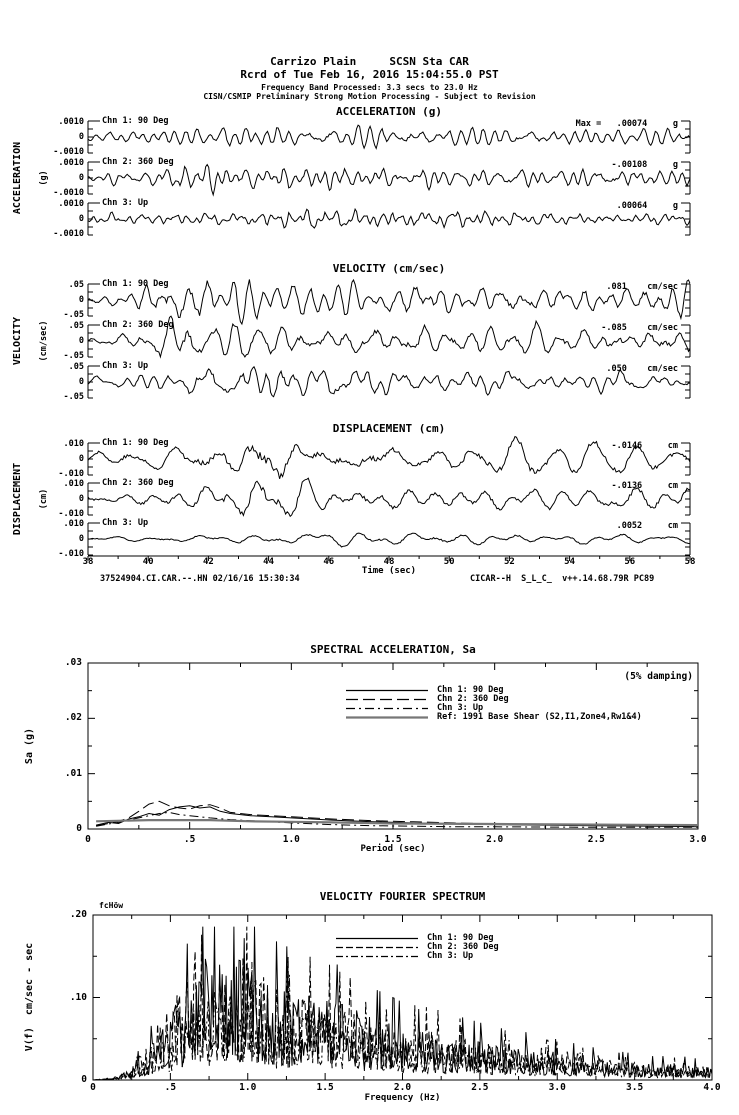  Describe the element at coordinates (402, 1098) in the screenshot. I see `fourier-x-axis-label: Frequency (Hz)` at that location.